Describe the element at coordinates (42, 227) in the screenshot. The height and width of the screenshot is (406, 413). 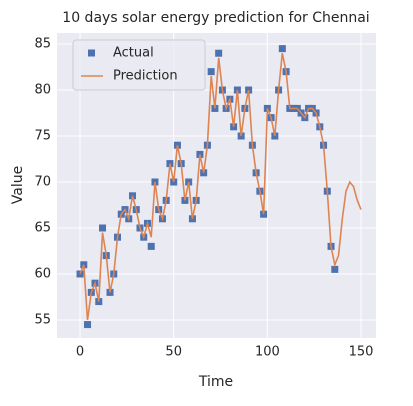
I see `y-tick-label: 65` at that location.